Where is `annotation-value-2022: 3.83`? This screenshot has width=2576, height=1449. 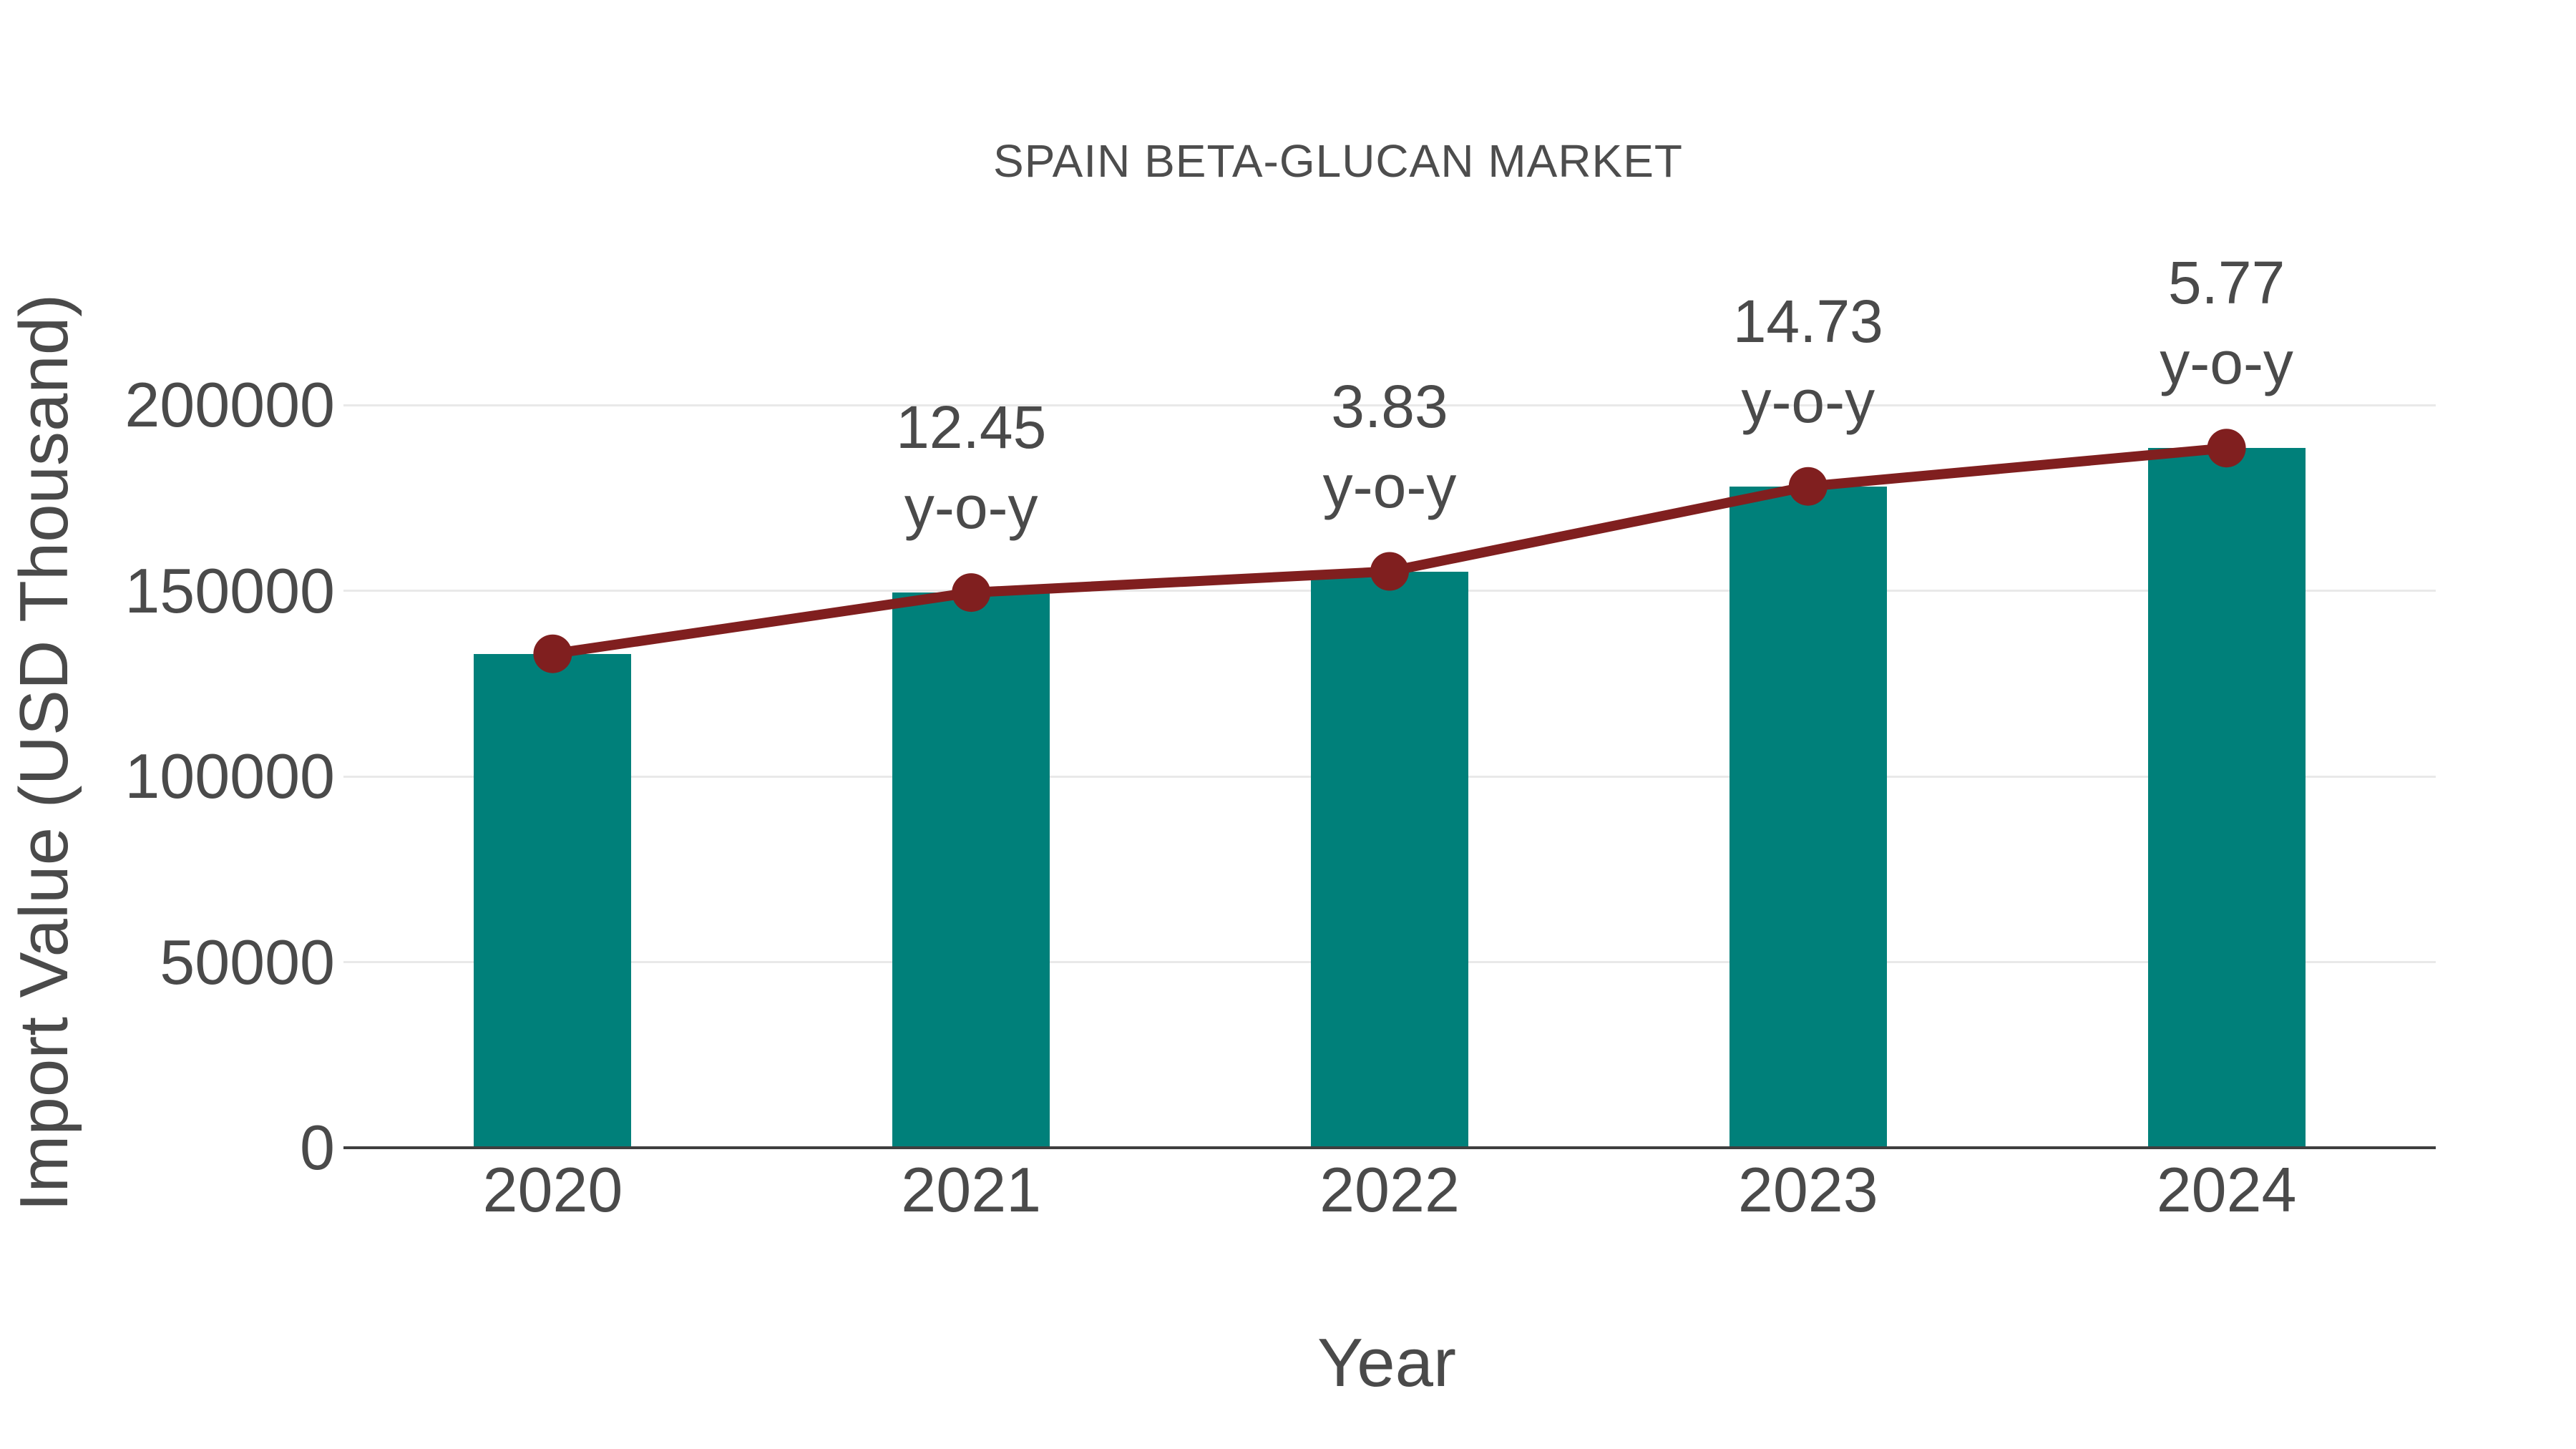 annotation-value-2022: 3.83 is located at coordinates (1389, 406).